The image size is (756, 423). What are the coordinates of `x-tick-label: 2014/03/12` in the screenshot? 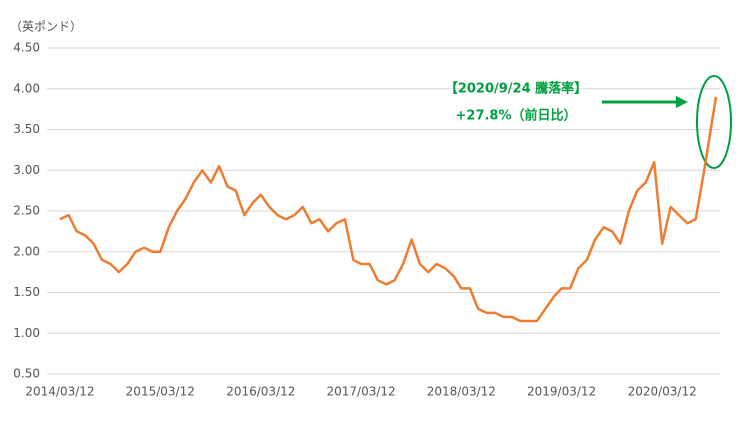 It's located at (59, 392).